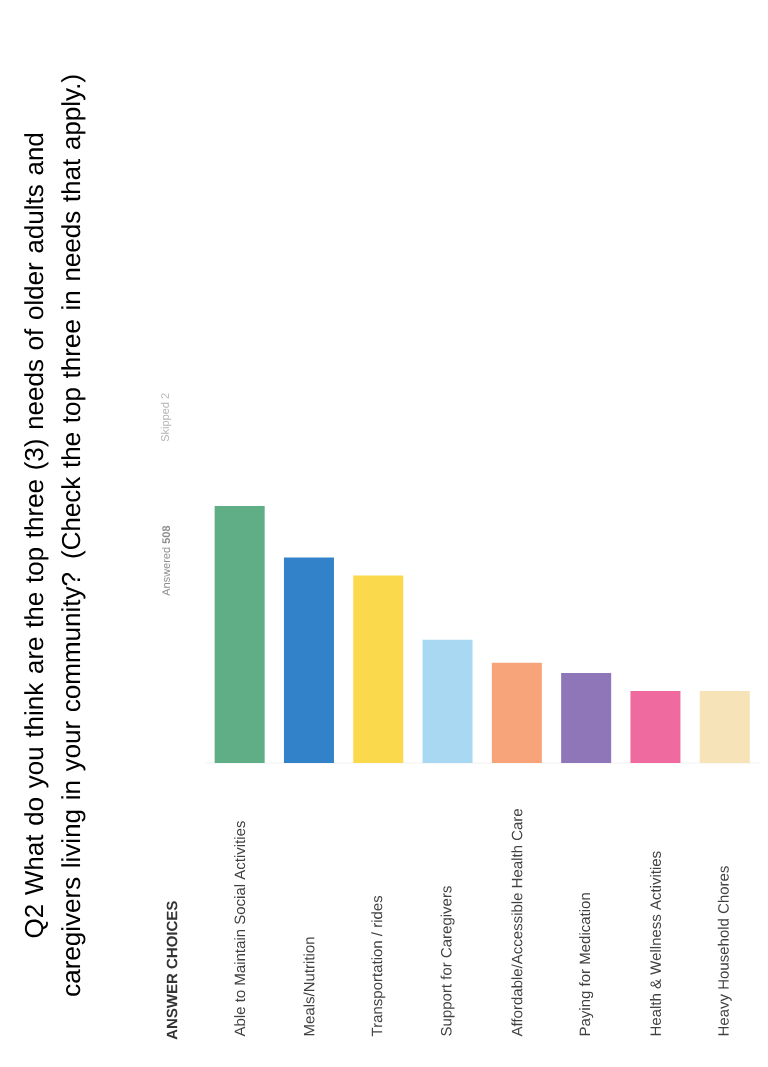  I want to click on x-tick-label: Transportation / rides, so click(378, 966).